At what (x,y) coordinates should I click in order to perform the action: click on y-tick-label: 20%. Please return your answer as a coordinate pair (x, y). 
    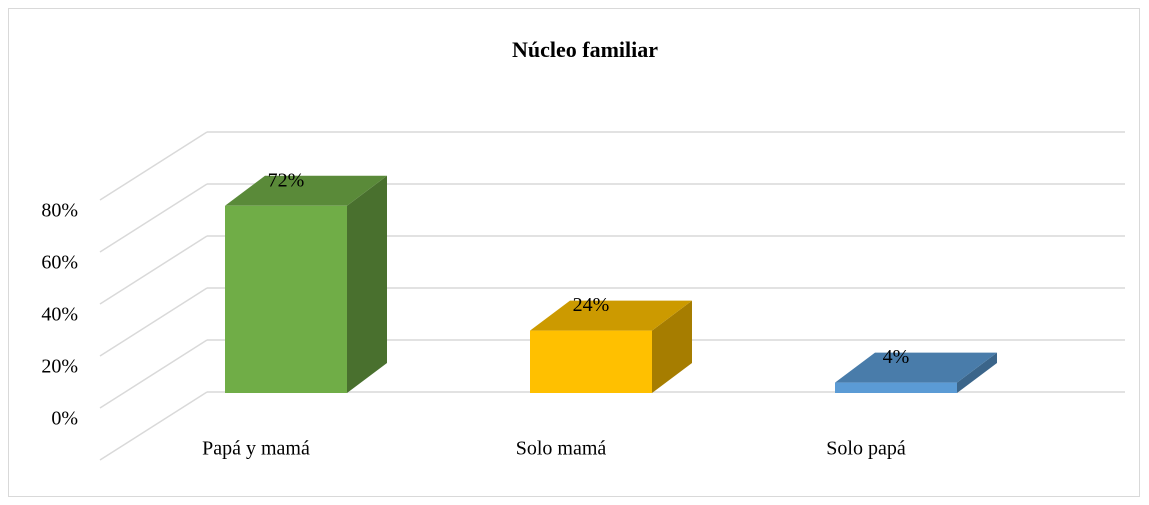
    Looking at the image, I should click on (59, 367).